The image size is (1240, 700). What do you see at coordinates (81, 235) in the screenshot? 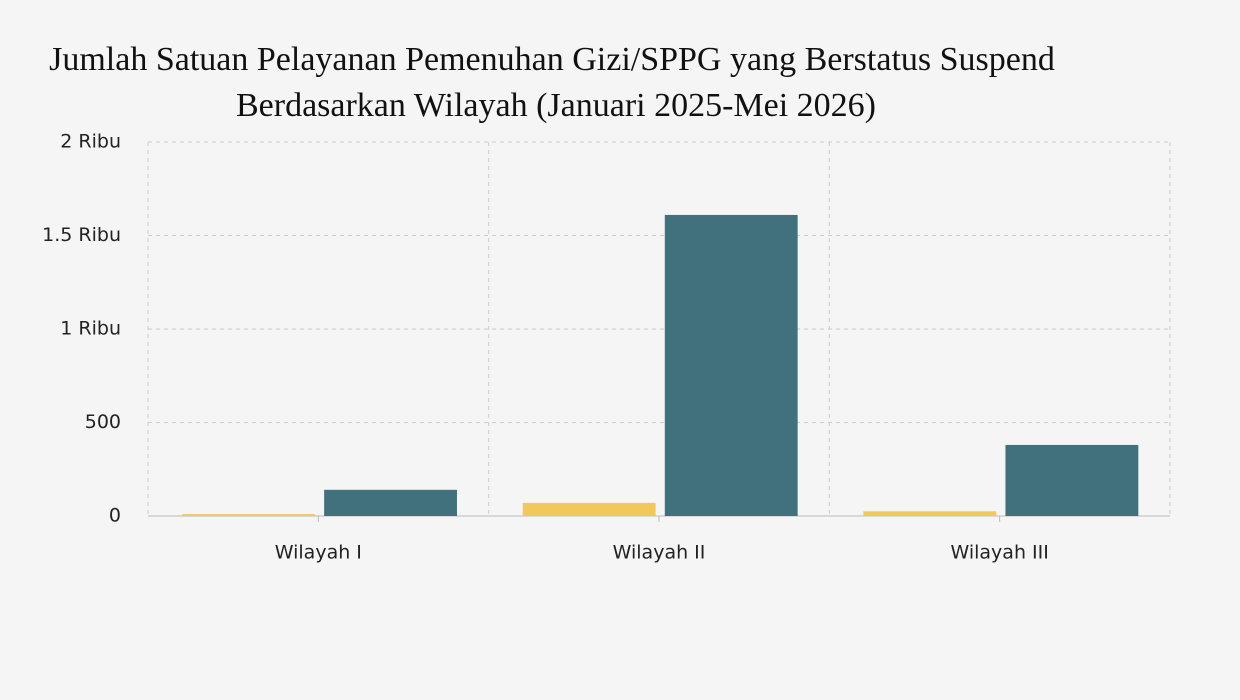
I see `y-tick-label: 1.5 Ribu` at bounding box center [81, 235].